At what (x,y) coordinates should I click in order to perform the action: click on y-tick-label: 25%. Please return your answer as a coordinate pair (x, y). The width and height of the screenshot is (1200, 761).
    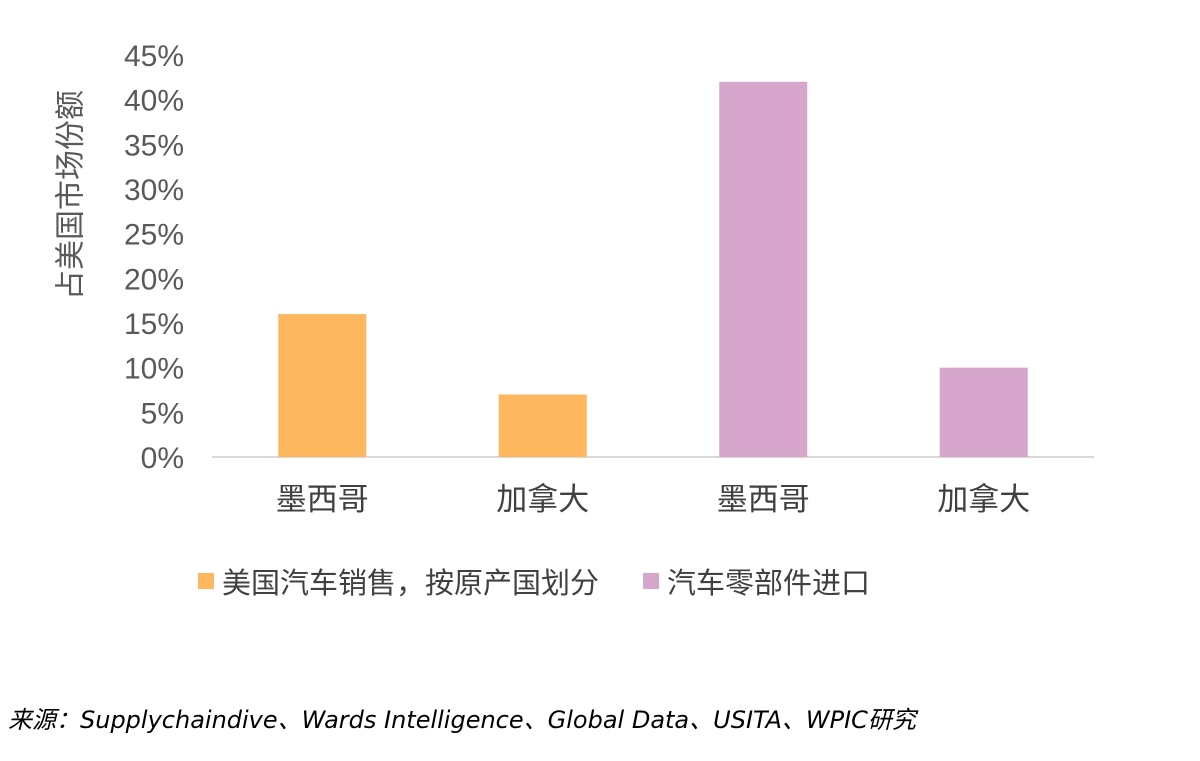
    Looking at the image, I should click on (154, 235).